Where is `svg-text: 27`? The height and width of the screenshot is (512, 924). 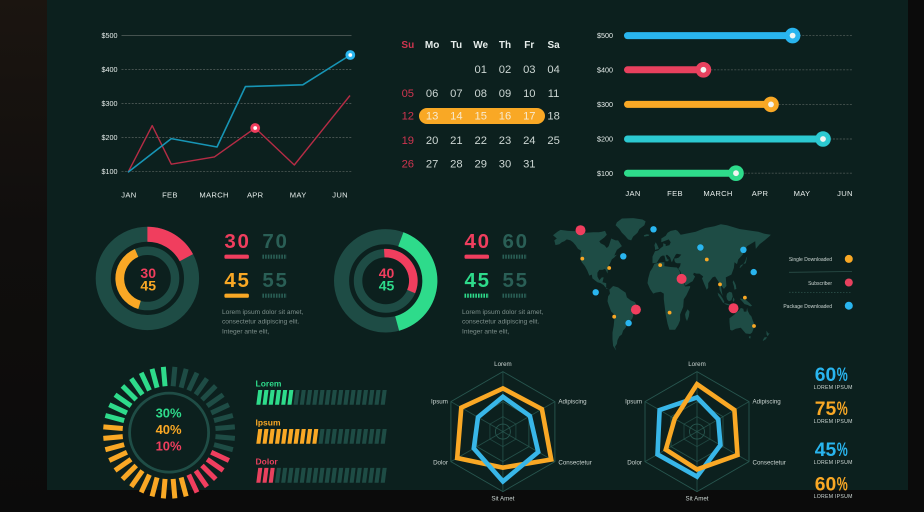 svg-text: 27 is located at coordinates (432, 165).